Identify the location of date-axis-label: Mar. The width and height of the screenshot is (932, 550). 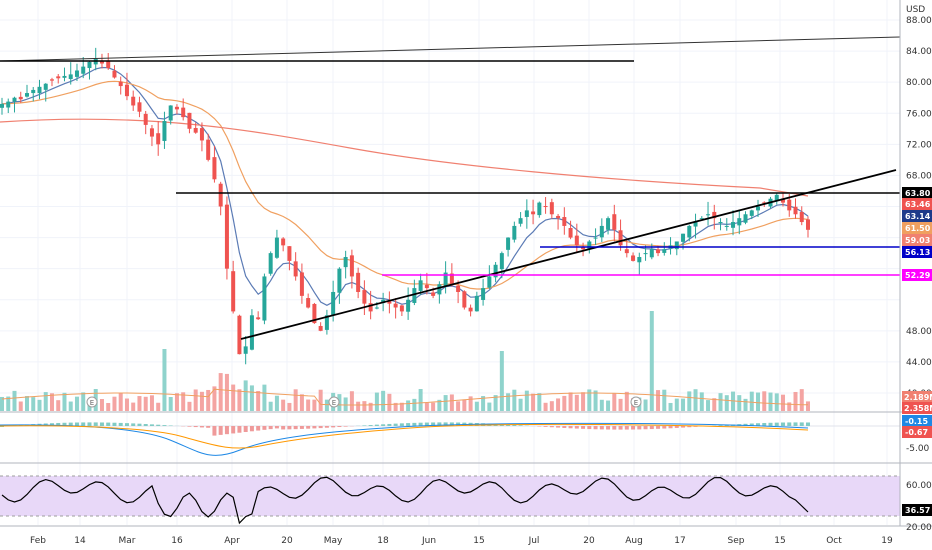
(127, 541).